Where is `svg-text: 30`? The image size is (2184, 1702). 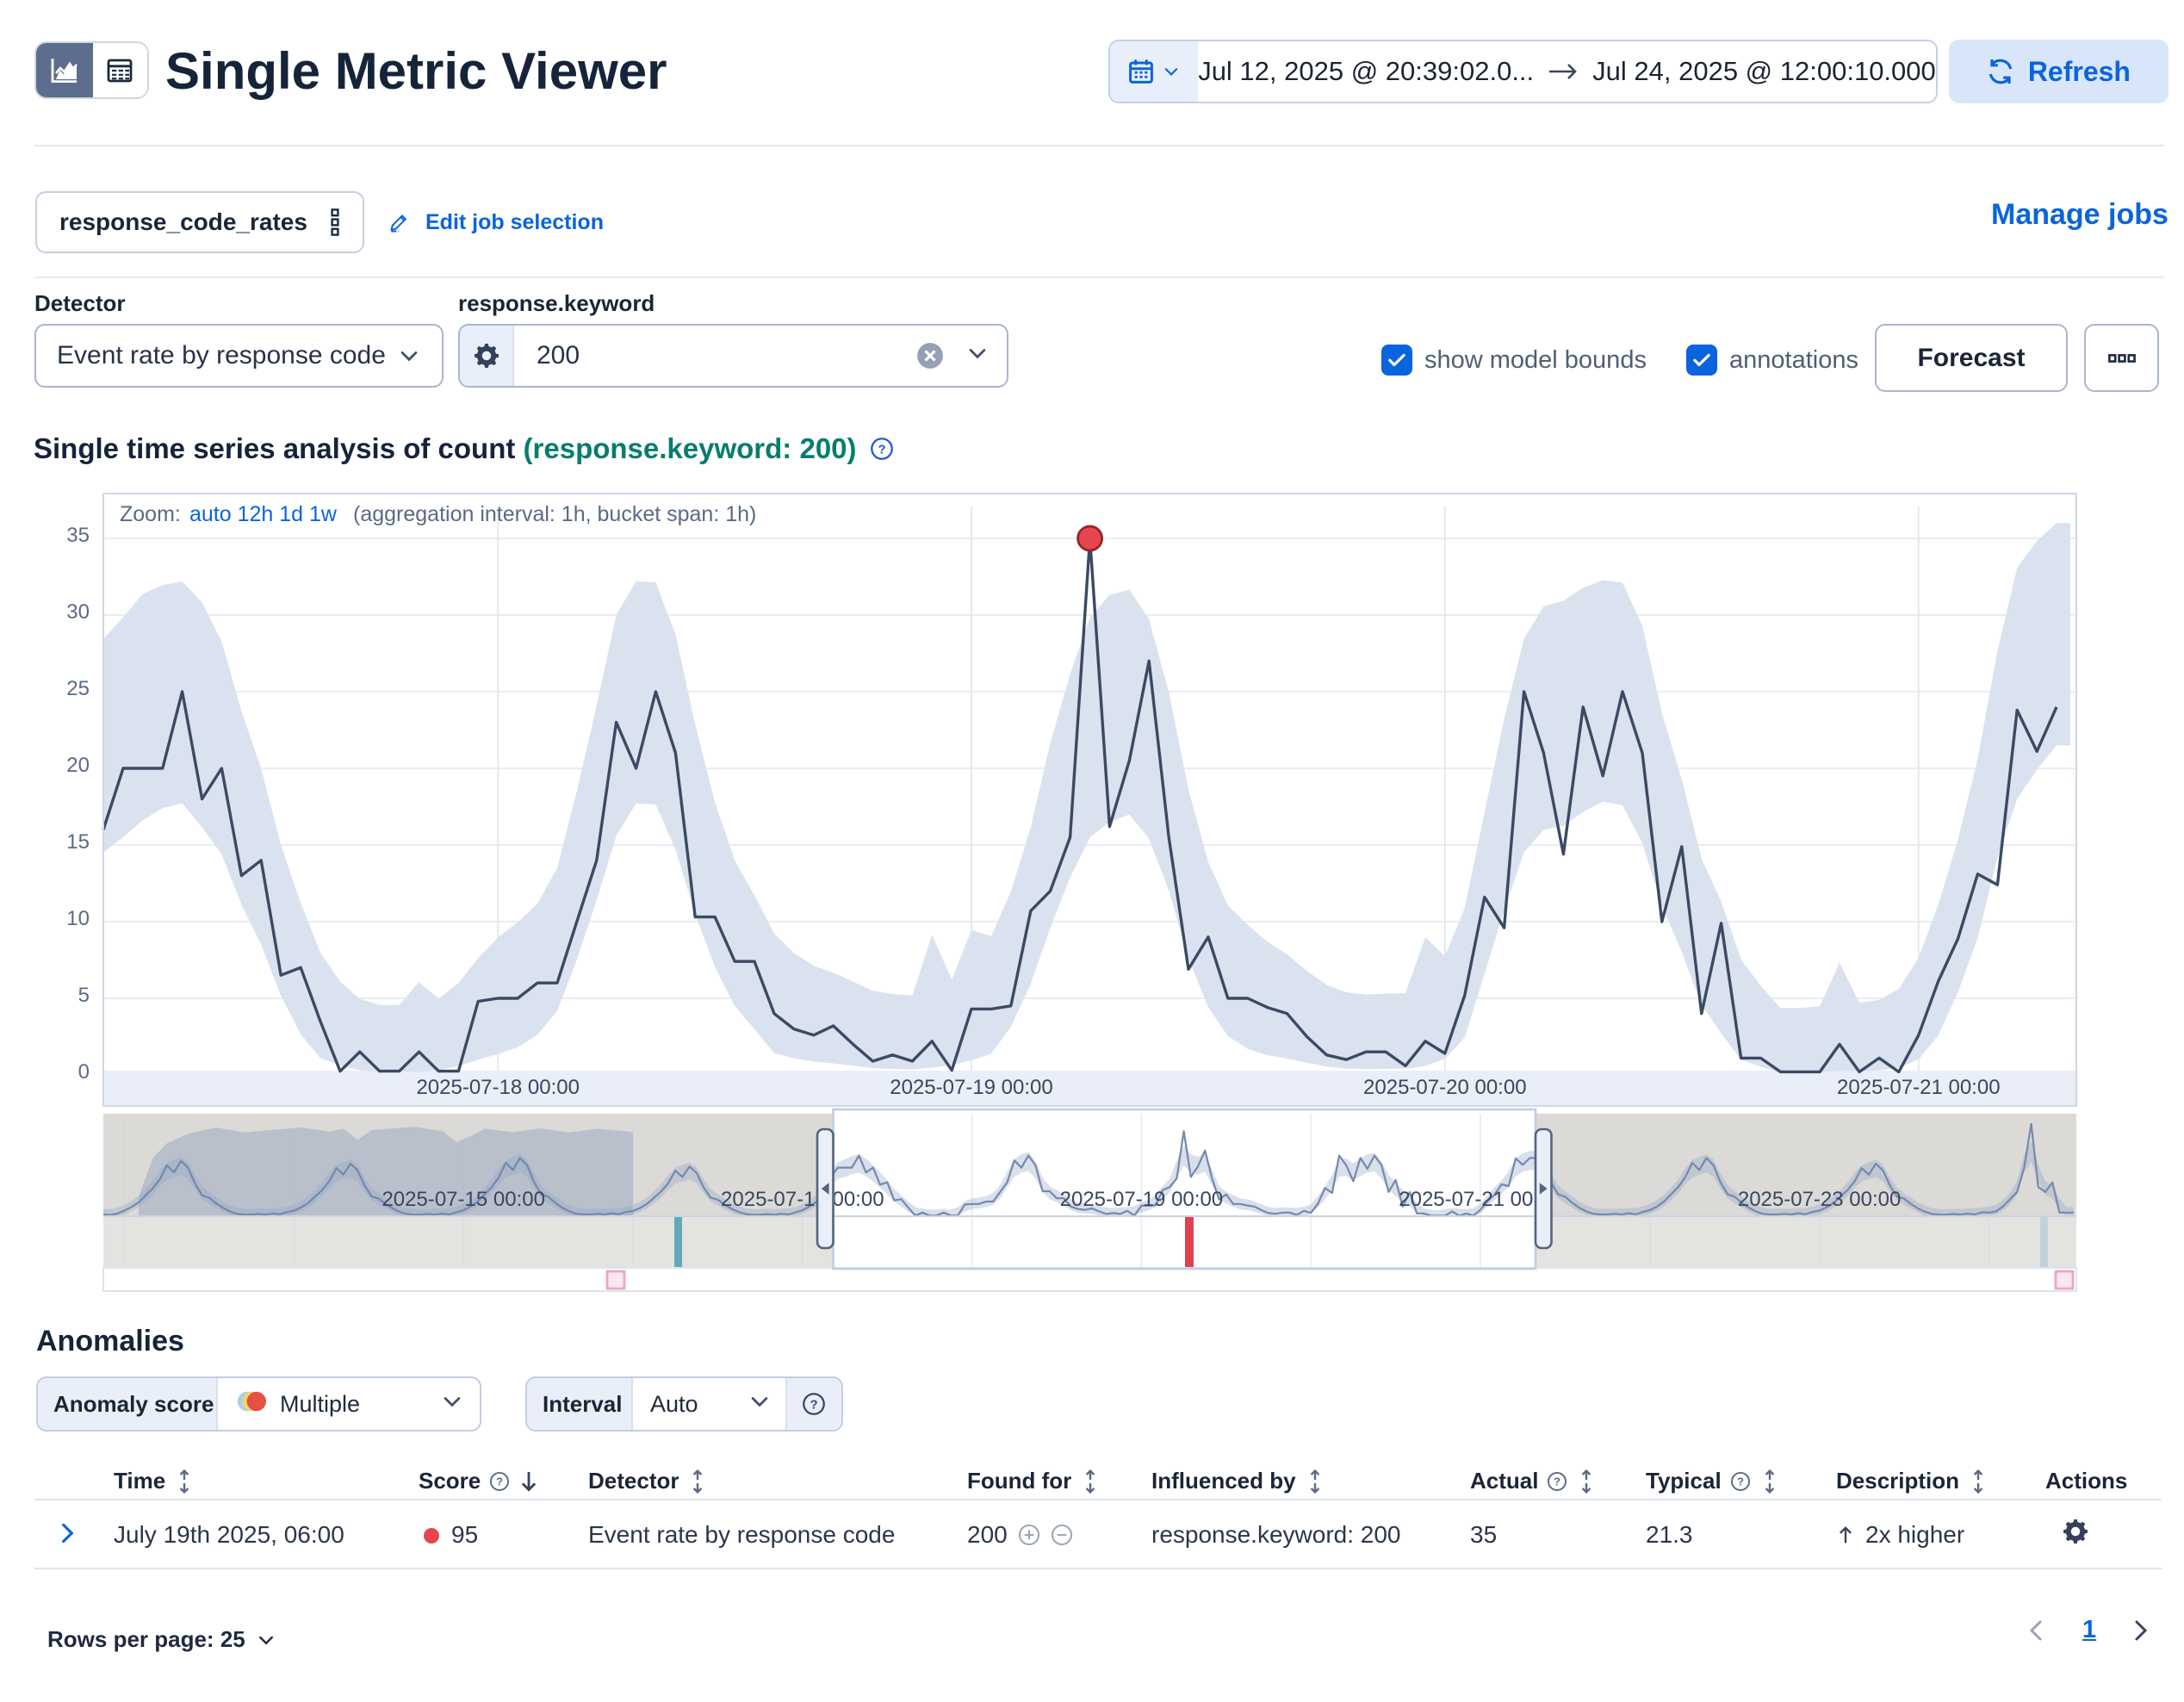
svg-text: 30 is located at coordinates (78, 612).